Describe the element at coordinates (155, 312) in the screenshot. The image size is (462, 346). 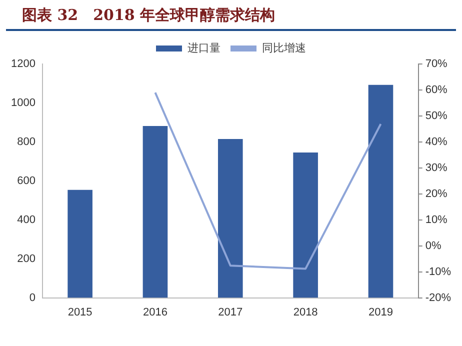
I see `x-tick-label: 2016` at that location.